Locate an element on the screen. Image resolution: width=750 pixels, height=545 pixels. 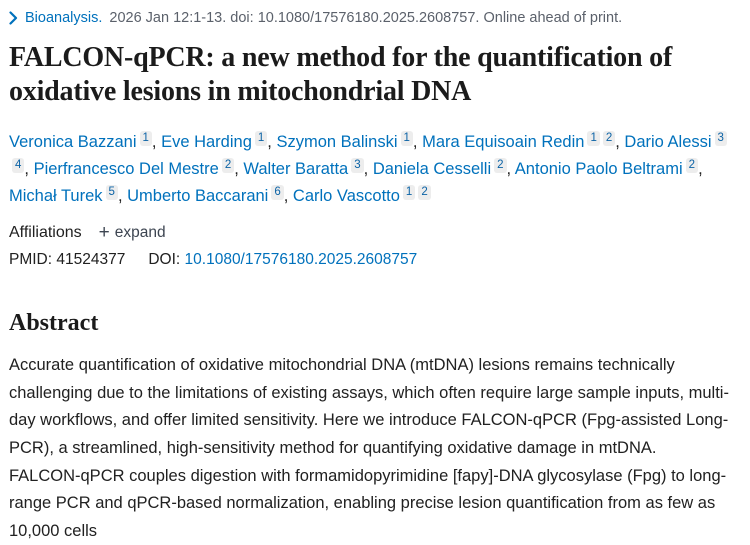
expand-label: expand is located at coordinates (140, 232).